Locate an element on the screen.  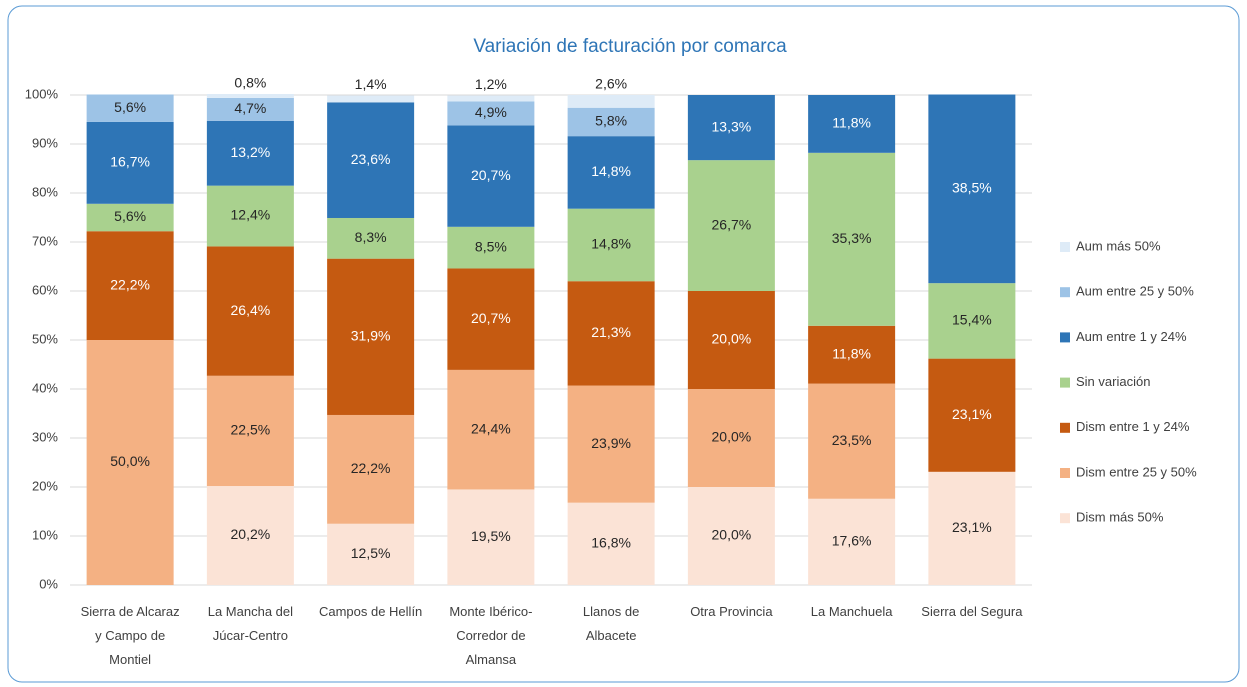
data-label: 19,5% is located at coordinates (491, 536).